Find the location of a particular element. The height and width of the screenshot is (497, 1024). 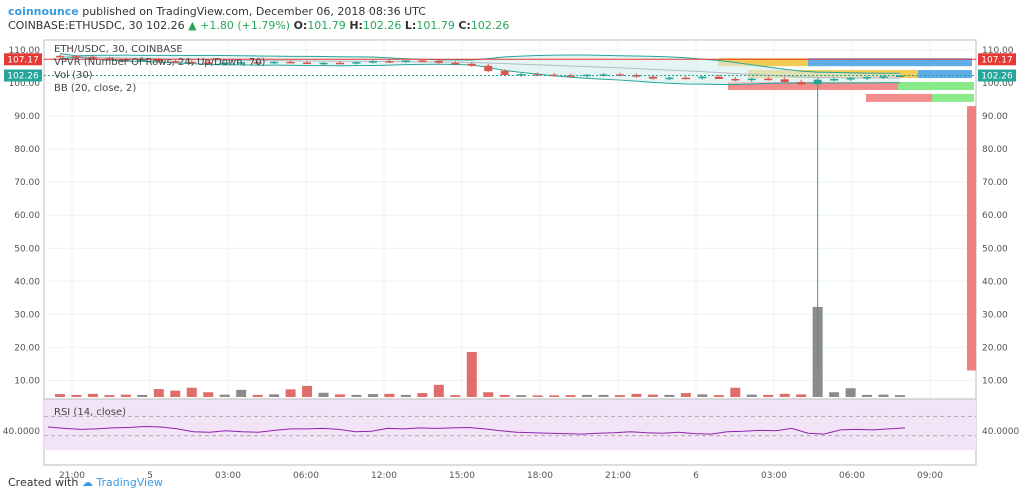

legend-vpvr: VPVR (Number Of Rows, 24, Up/Down, 70) is located at coordinates (160, 62).